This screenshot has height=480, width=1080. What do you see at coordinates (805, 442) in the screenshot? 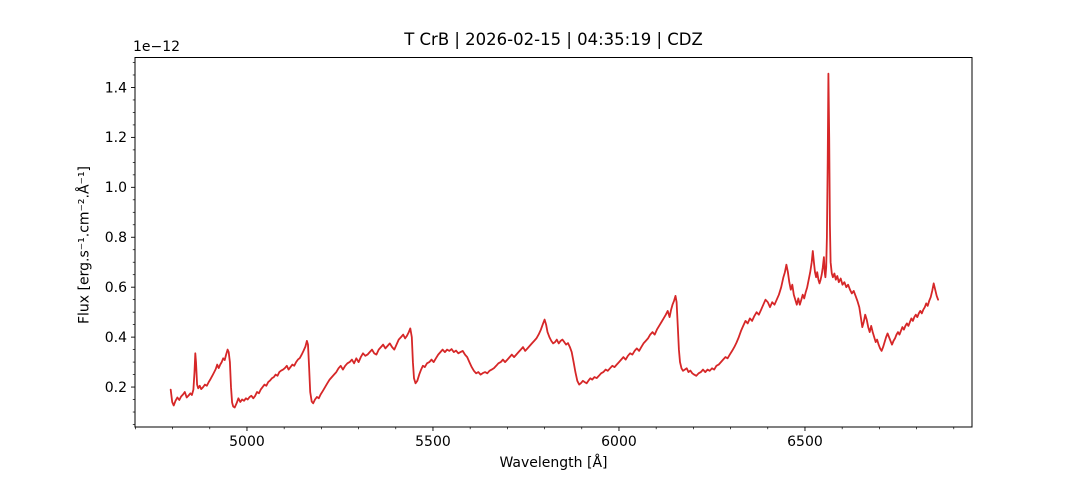
I see `x-axis-tick-label: 6500` at bounding box center [805, 442].